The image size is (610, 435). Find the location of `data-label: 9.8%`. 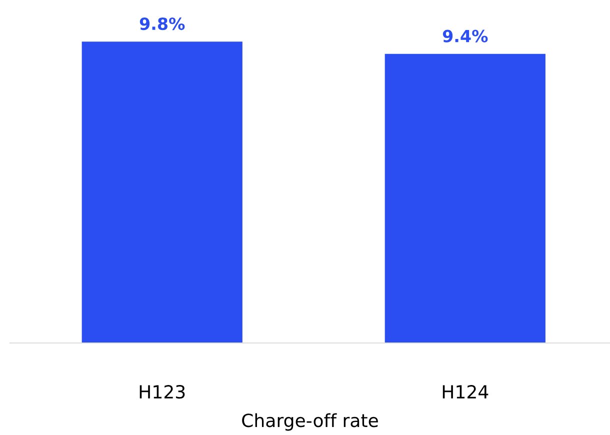

data-label: 9.8% is located at coordinates (162, 23).